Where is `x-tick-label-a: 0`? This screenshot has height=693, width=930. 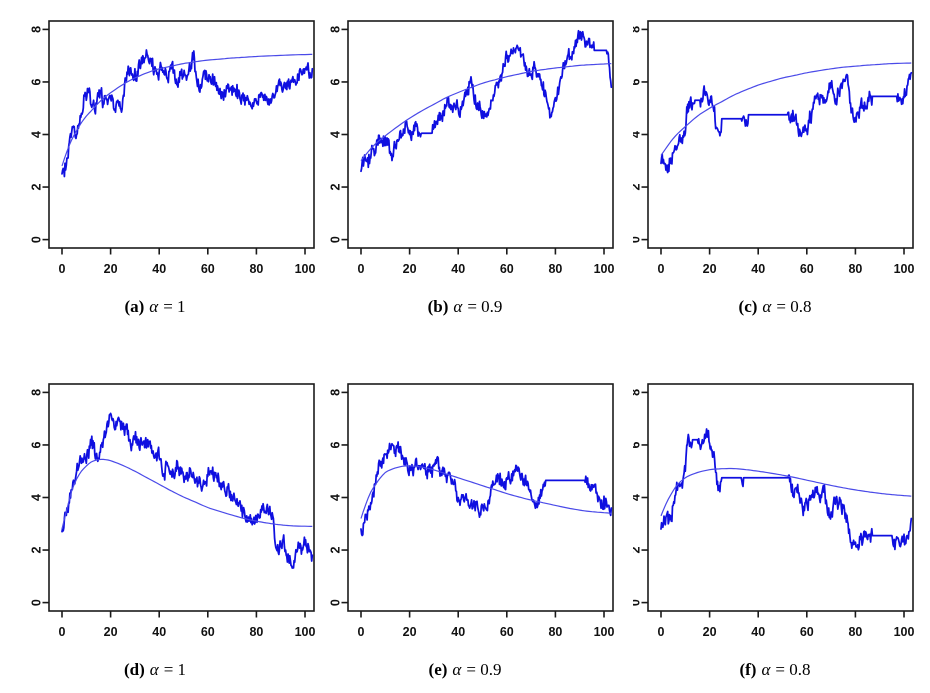
x-tick-label-a: 0 is located at coordinates (62, 269).